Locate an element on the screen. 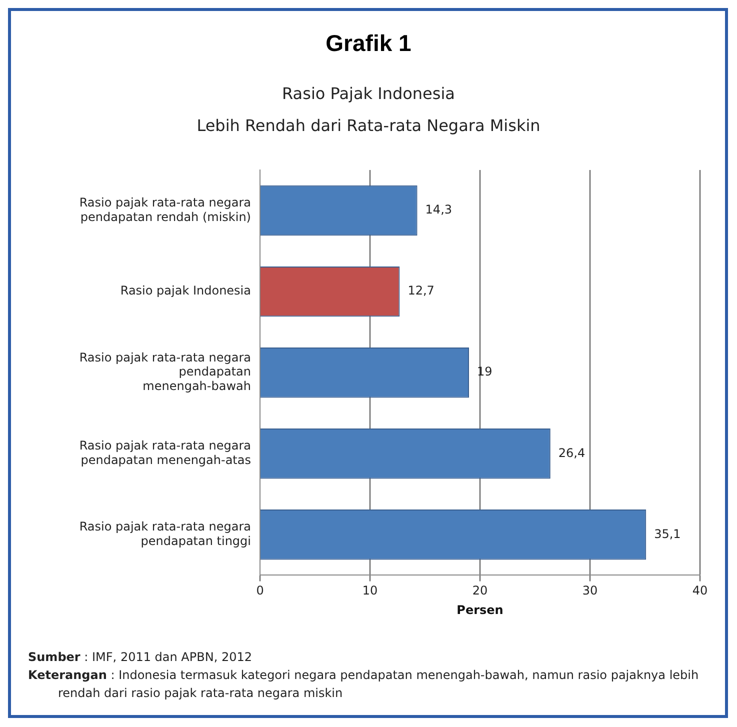  data-label: 26,4 is located at coordinates (572, 453).